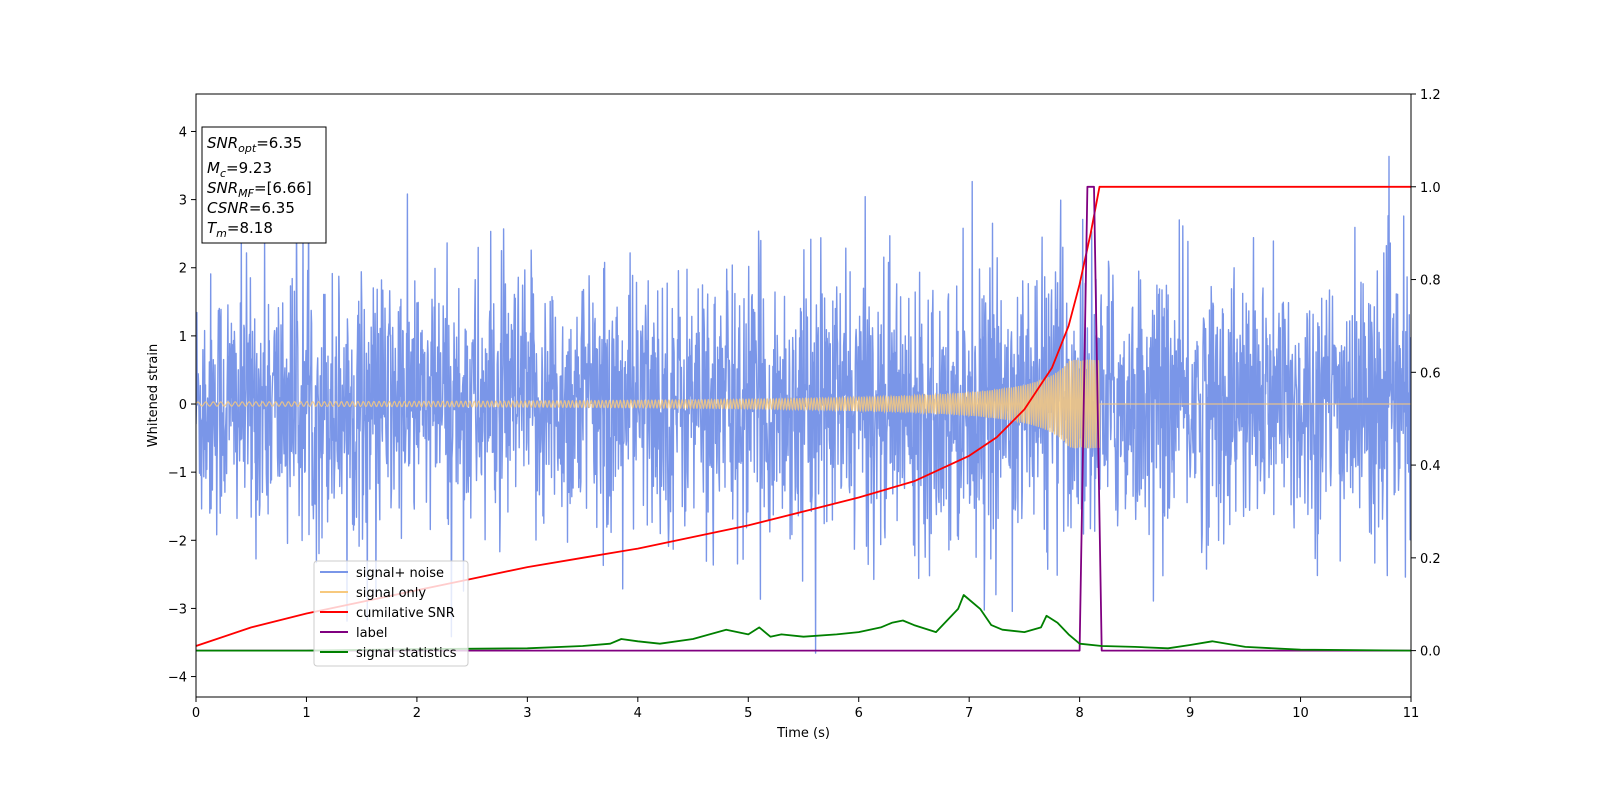 The image size is (1600, 800). What do you see at coordinates (1430, 281) in the screenshot?
I see `y2-tick-label: 0.8` at bounding box center [1430, 281].